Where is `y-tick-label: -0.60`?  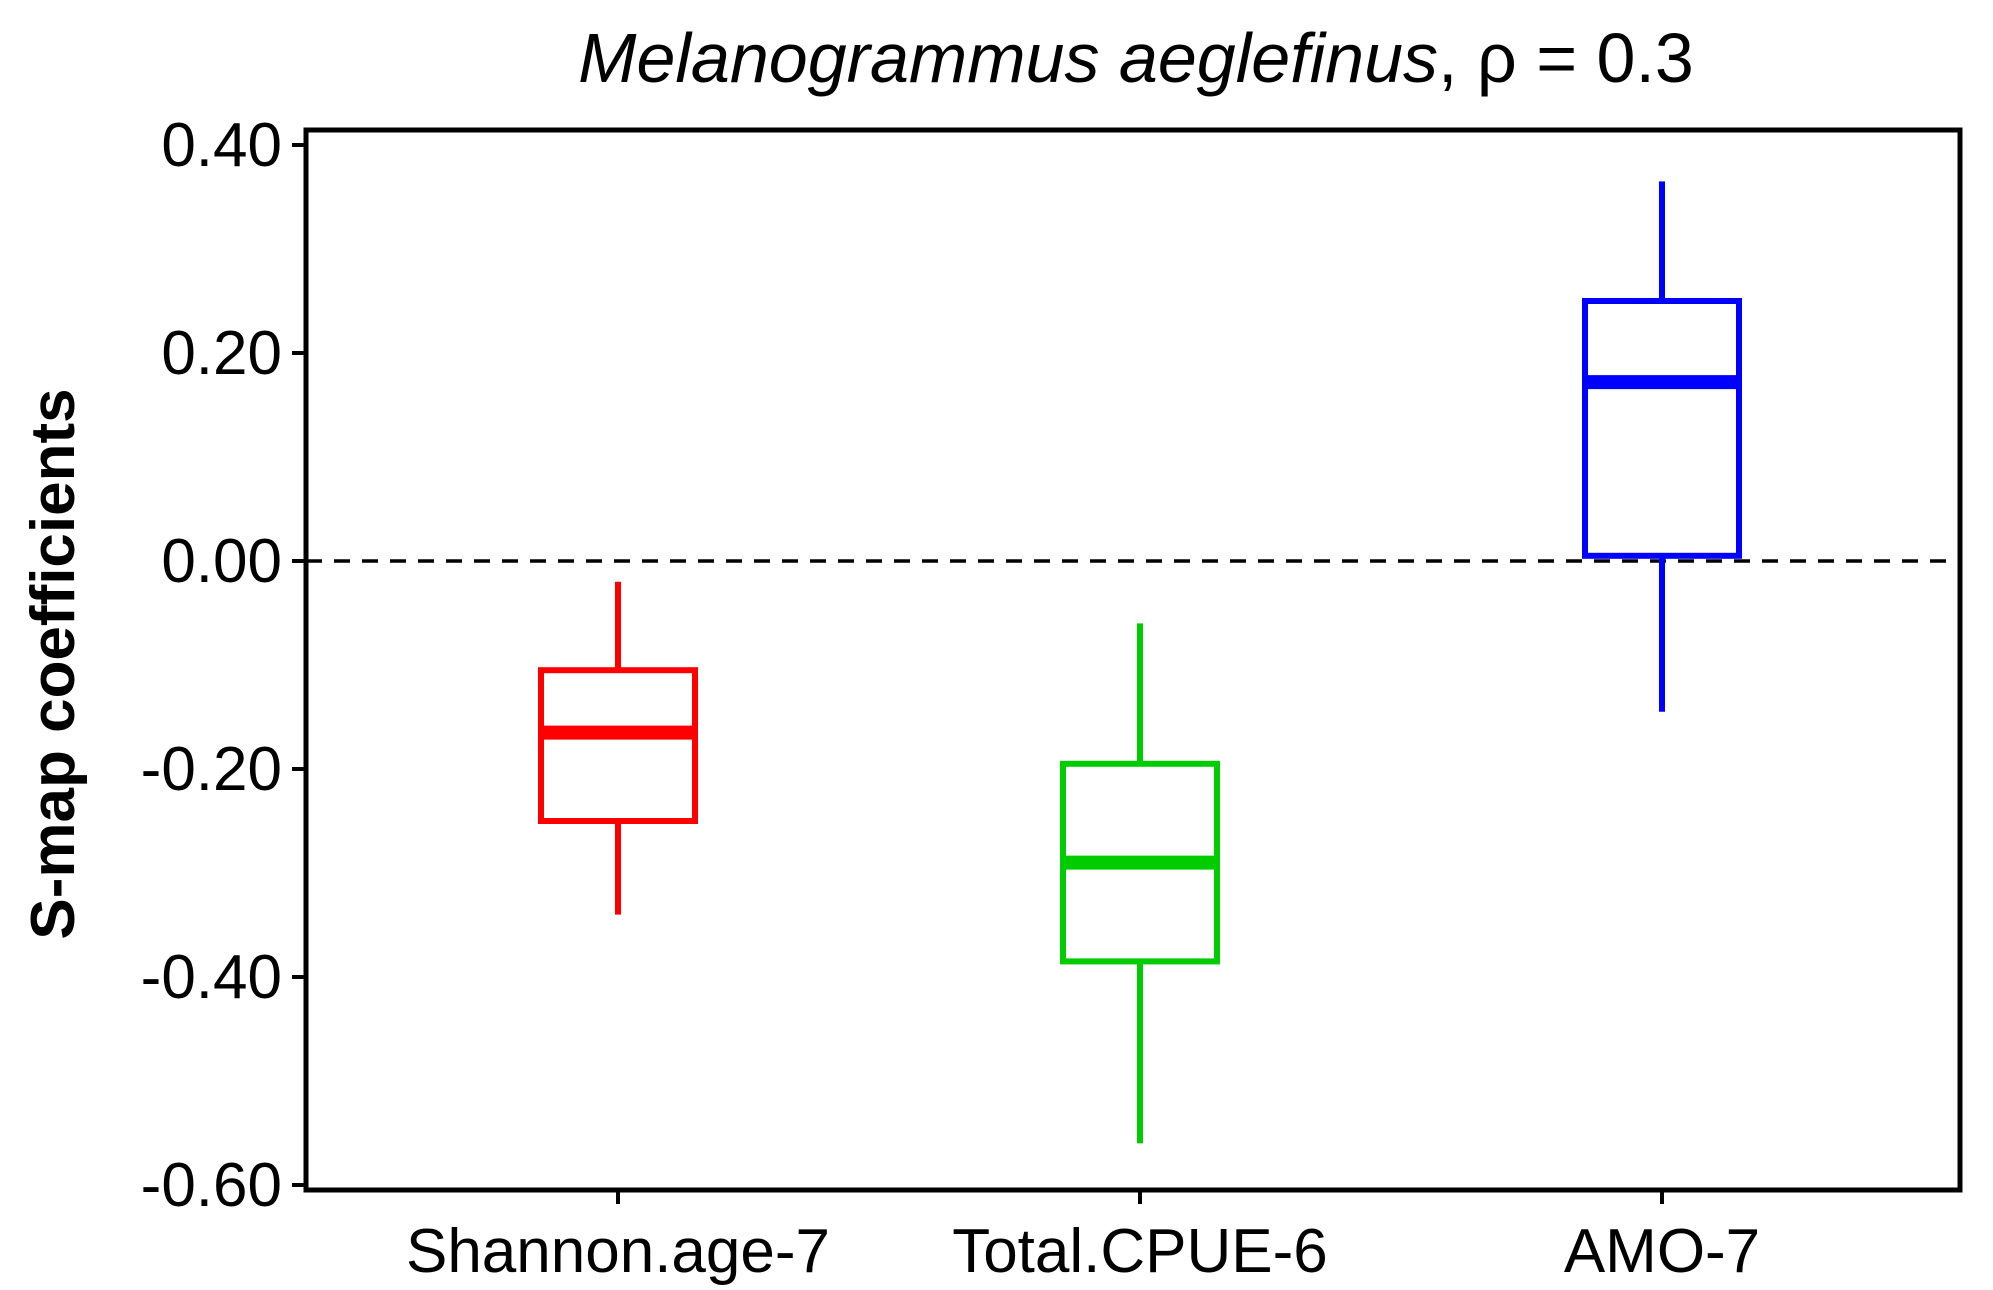
y-tick-label: -0.60 is located at coordinates (211, 1185).